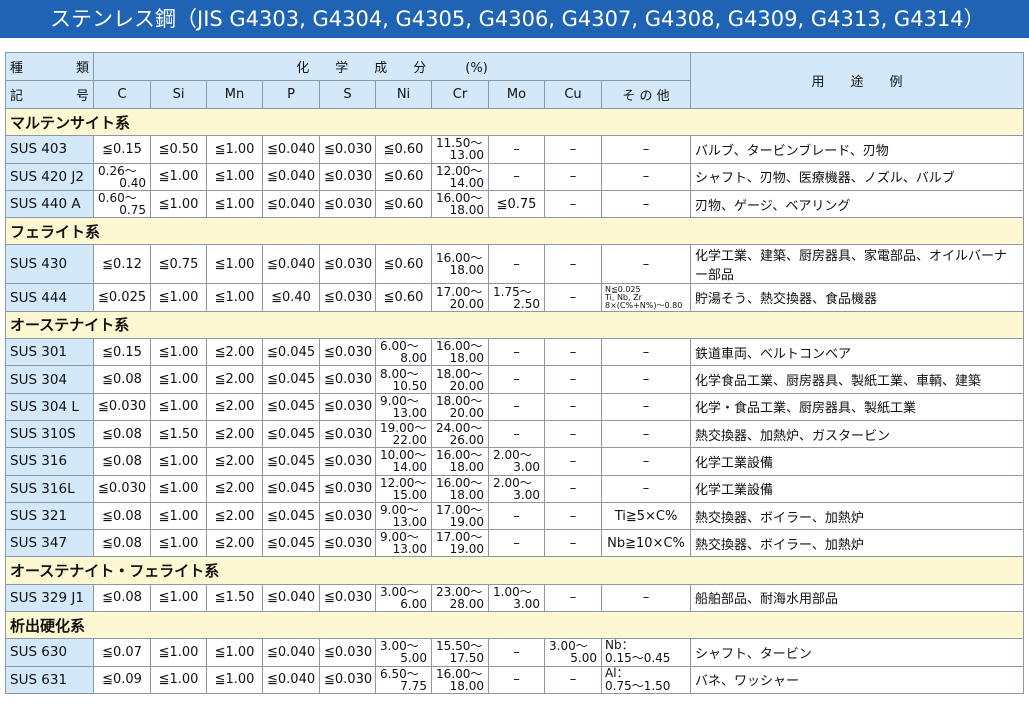 The width and height of the screenshot is (1029, 706). I want to click on grade-code: SUS 310S, so click(49, 434).